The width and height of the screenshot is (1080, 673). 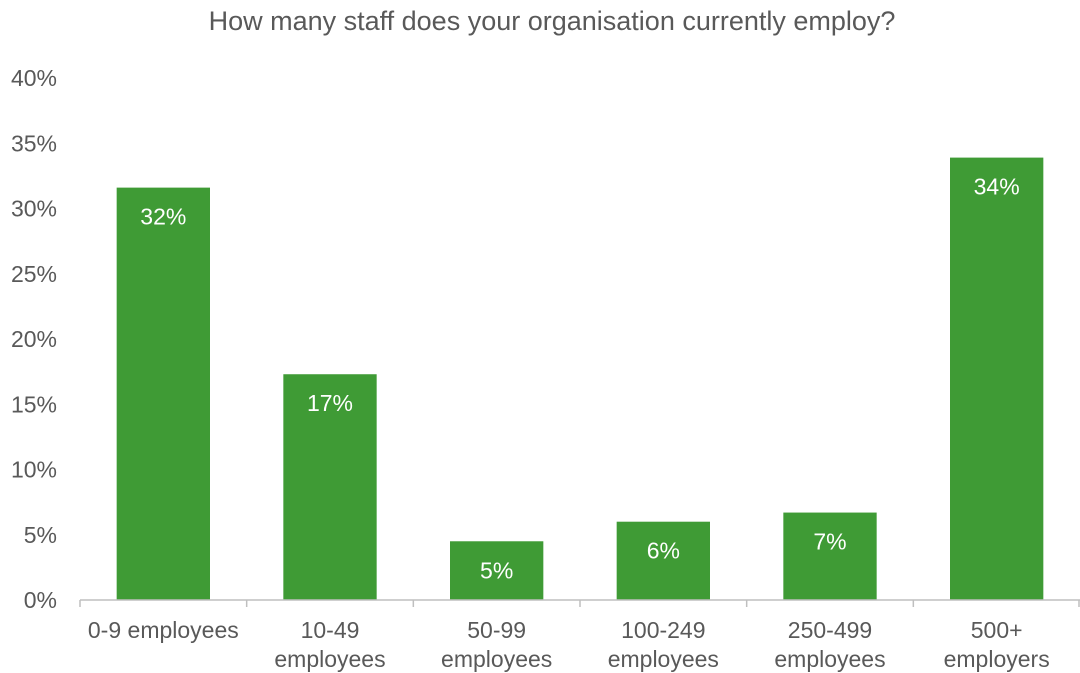 I want to click on data-label: 34%, so click(x=997, y=187).